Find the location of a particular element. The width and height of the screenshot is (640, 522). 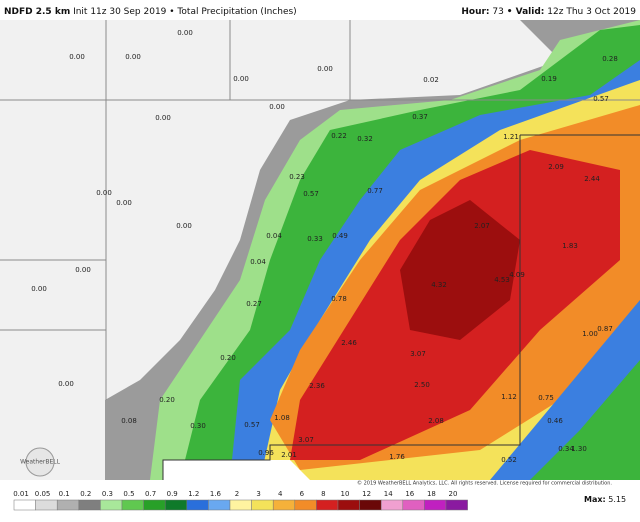

precip-label: 0.75 is located at coordinates (546, 398).